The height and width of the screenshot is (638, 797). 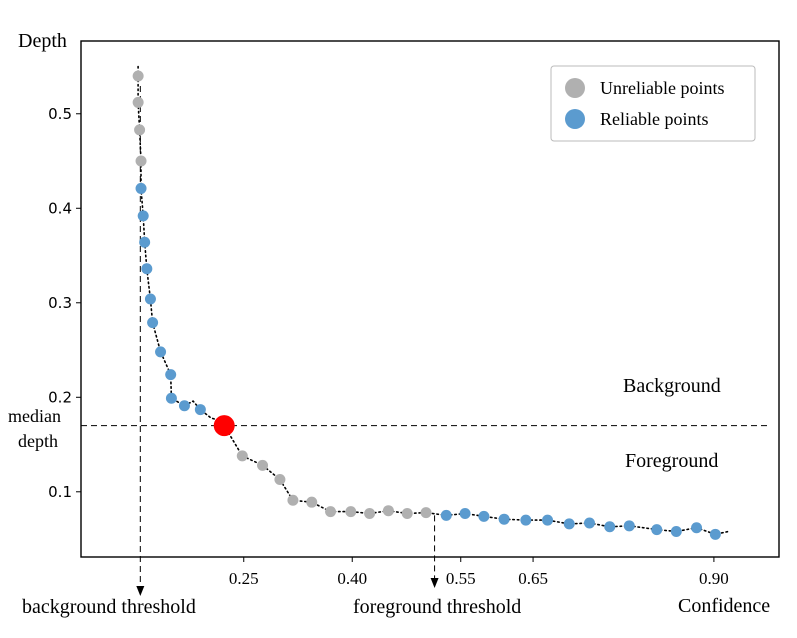 What do you see at coordinates (724, 606) in the screenshot?
I see `x-axis-title: Confidence` at bounding box center [724, 606].